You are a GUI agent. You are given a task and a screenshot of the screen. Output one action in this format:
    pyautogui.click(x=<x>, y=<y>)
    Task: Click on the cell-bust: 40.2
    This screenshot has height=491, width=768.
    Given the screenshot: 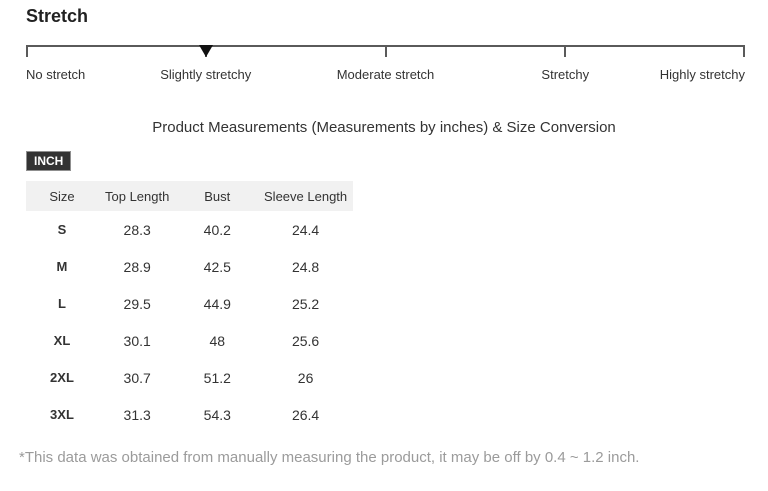 What is the action you would take?
    pyautogui.click(x=217, y=229)
    